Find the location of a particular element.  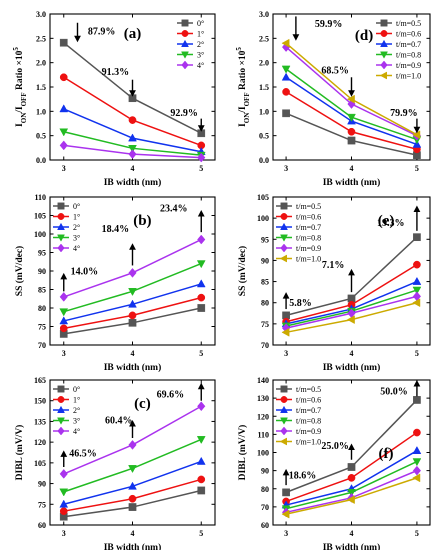

legend-entry: t/m=1.0 is located at coordinates (408, 76).